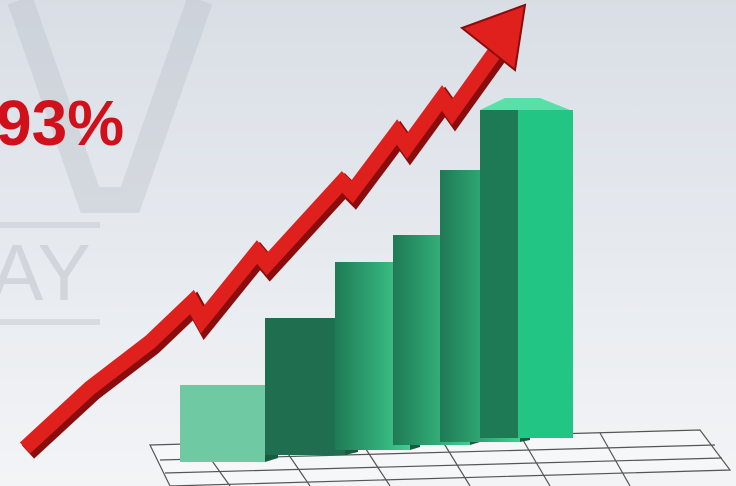  Describe the element at coordinates (45, 272) in the screenshot. I see `watermark-text: AY` at that location.